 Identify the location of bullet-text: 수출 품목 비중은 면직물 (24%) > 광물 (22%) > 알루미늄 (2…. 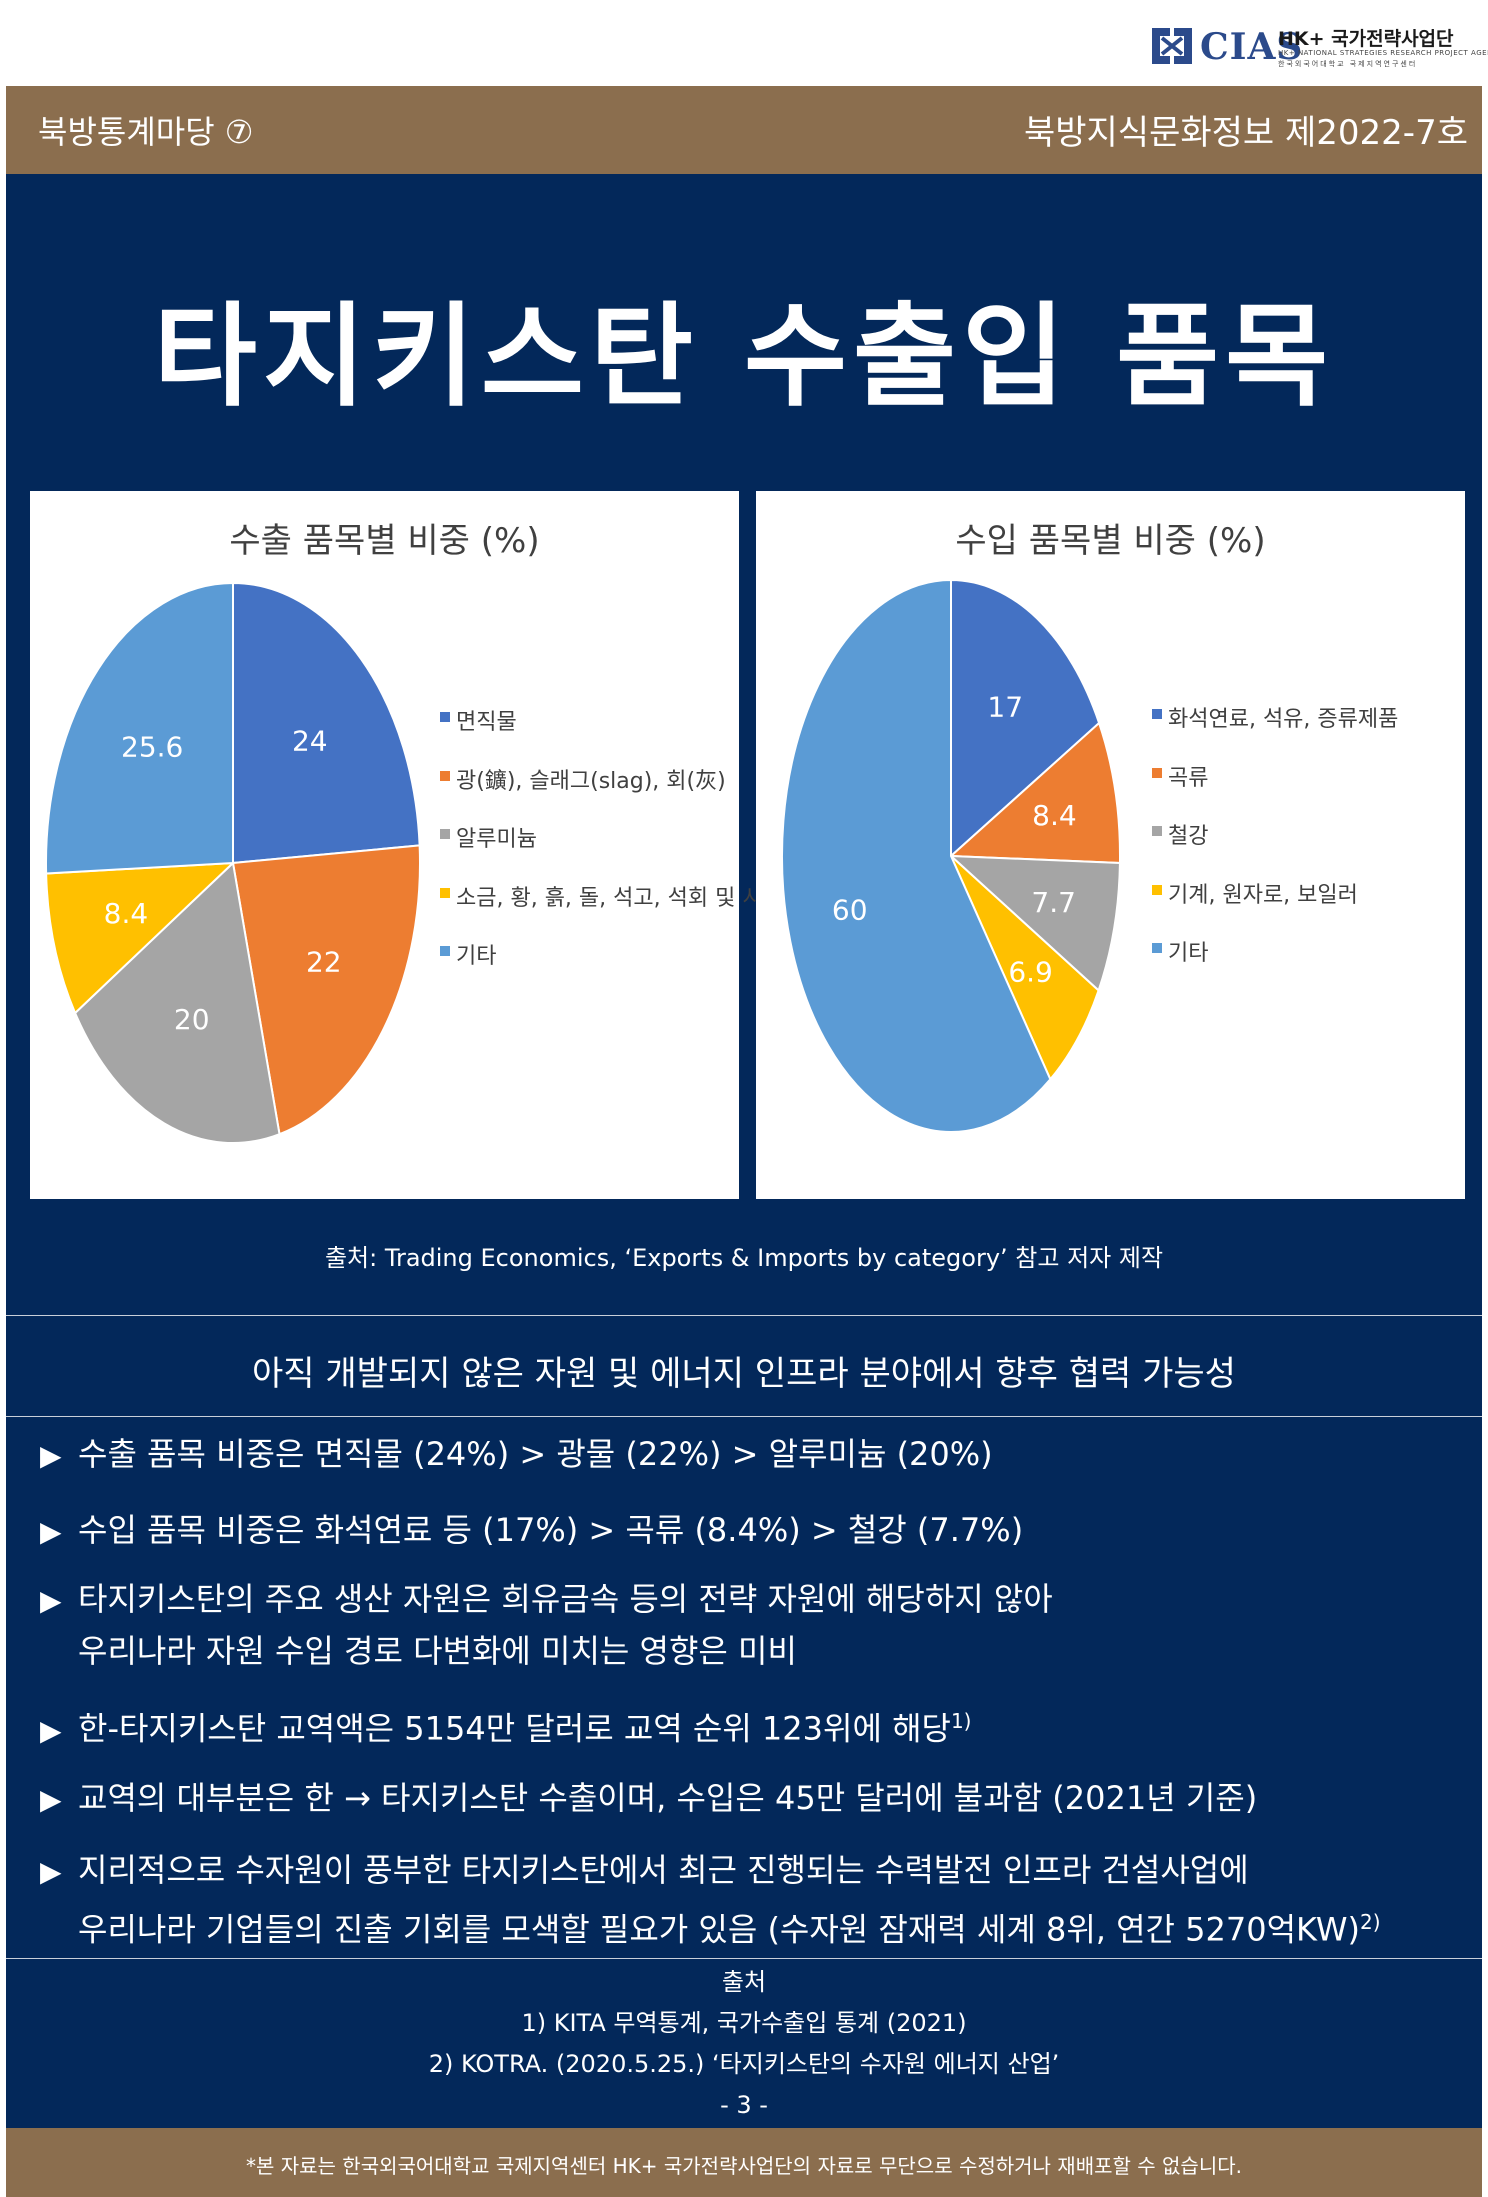
(535, 1454).